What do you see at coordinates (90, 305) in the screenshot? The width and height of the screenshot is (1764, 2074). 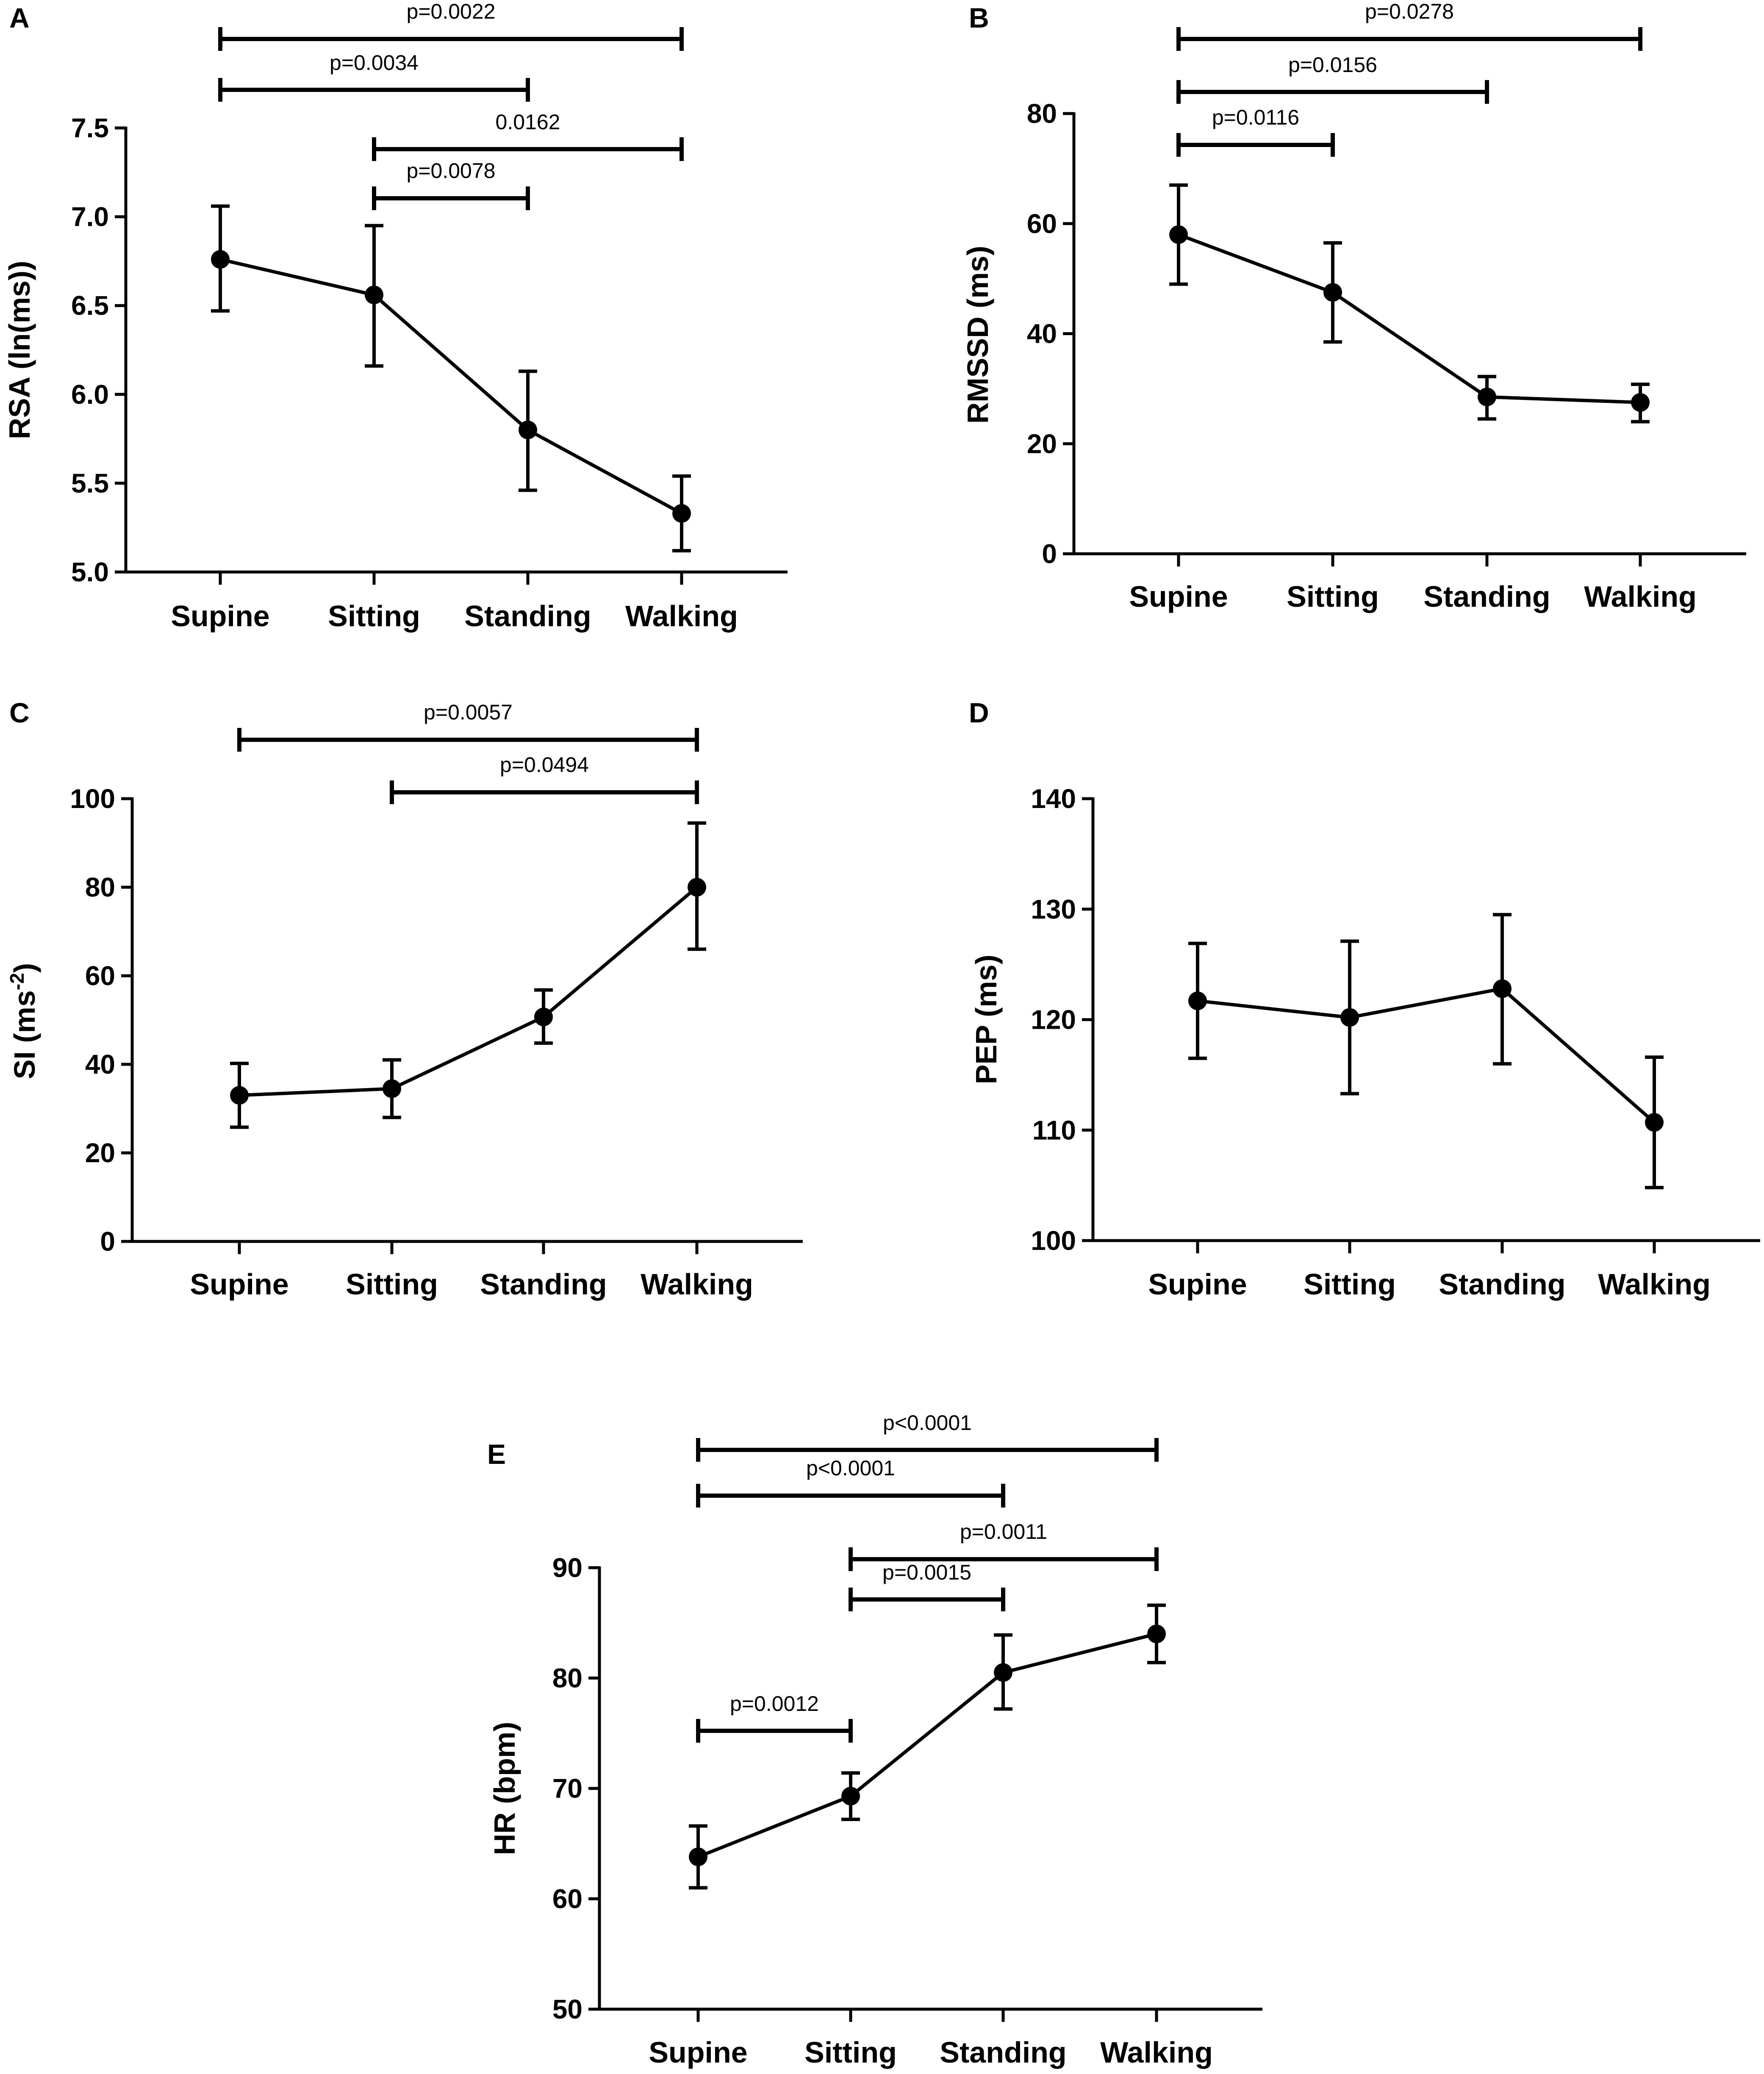 I see `y-tick-label: 6.5` at bounding box center [90, 305].